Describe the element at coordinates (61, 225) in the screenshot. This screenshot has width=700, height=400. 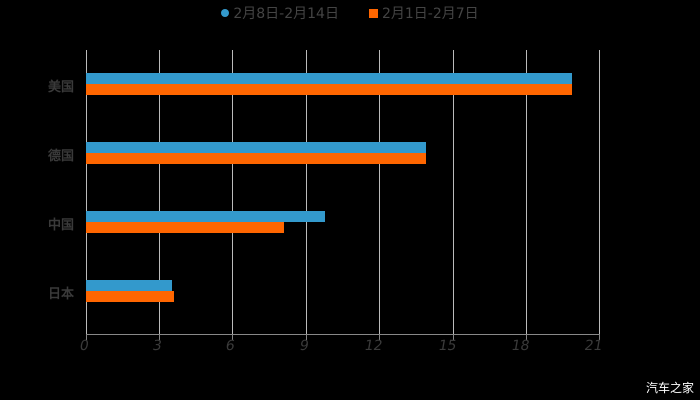
I see `category-label-china: 中国` at that location.